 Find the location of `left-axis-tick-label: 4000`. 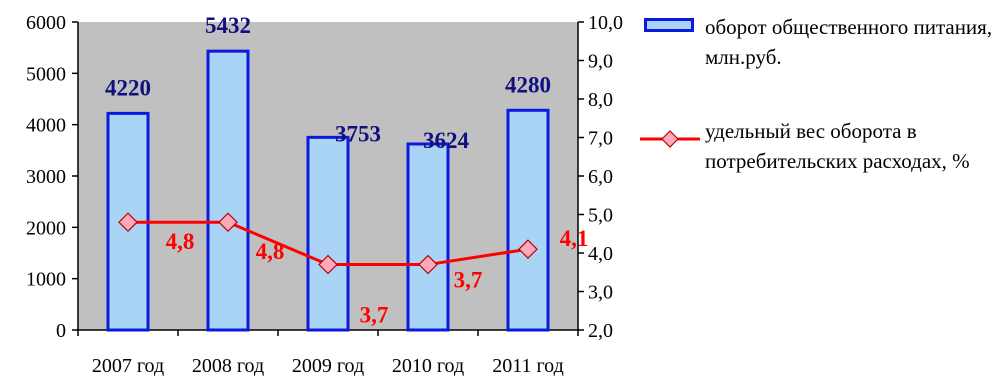

left-axis-tick-label: 4000 is located at coordinates (46, 126).